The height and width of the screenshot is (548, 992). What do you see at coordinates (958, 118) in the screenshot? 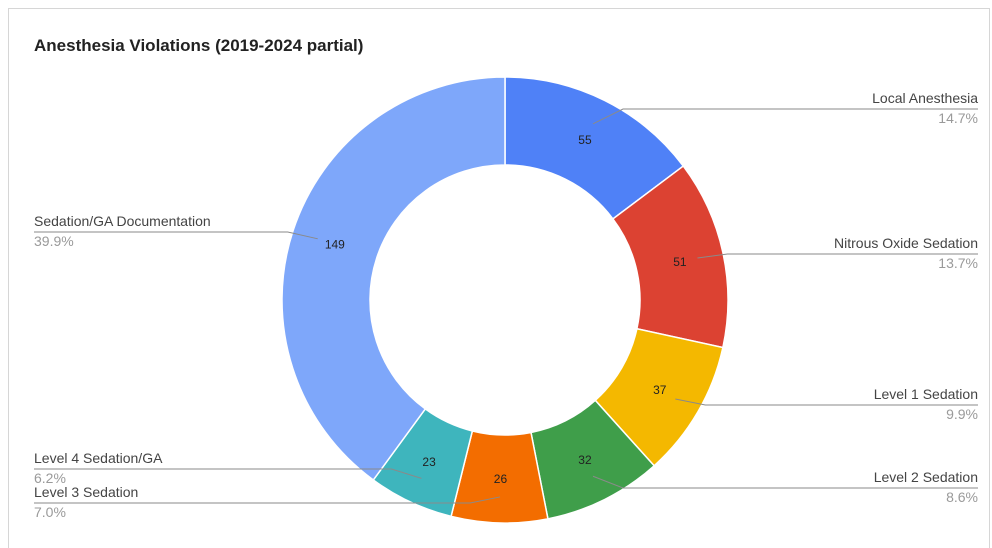
I see `slice-percent-local-anesthesia: 14.7%` at bounding box center [958, 118].